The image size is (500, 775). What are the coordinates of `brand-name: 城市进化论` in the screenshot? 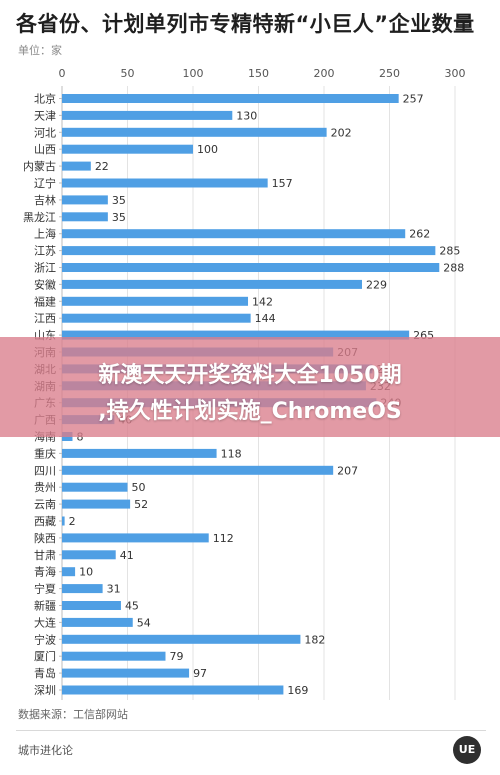 It's located at (45, 750).